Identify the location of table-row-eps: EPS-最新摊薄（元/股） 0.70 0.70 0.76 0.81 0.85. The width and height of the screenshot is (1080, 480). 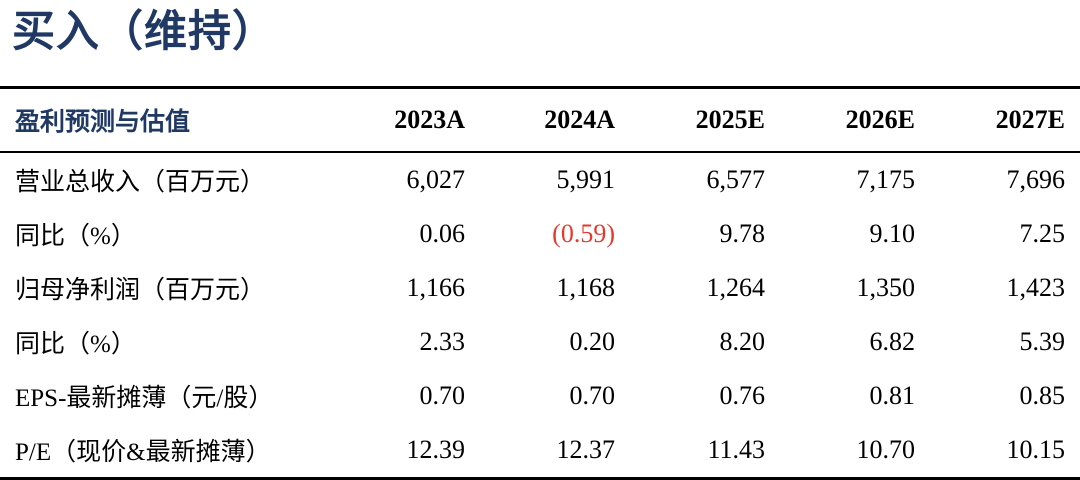
(540, 396).